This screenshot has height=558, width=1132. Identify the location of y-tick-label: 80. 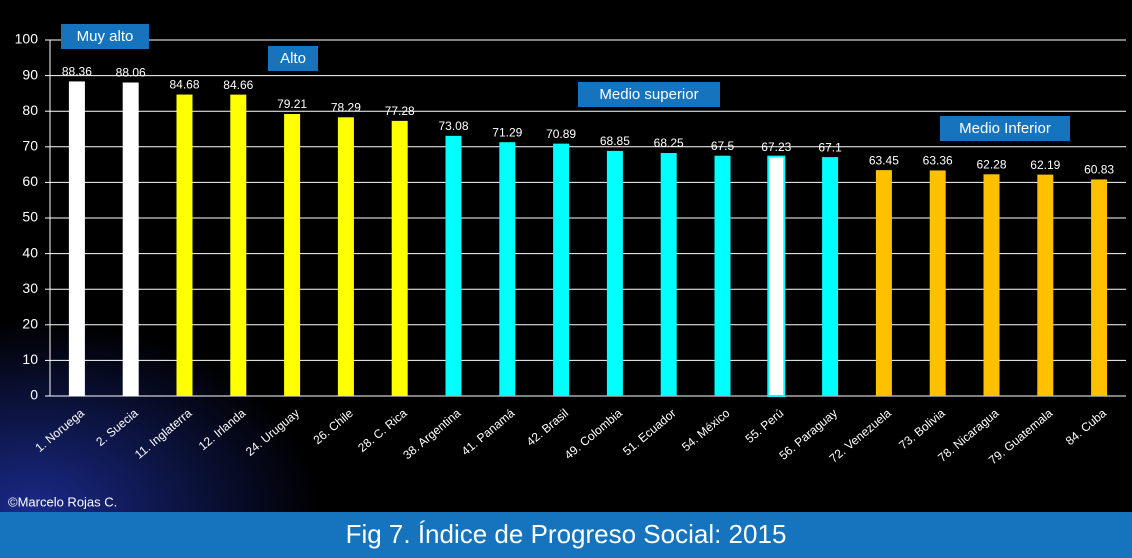
(30, 110).